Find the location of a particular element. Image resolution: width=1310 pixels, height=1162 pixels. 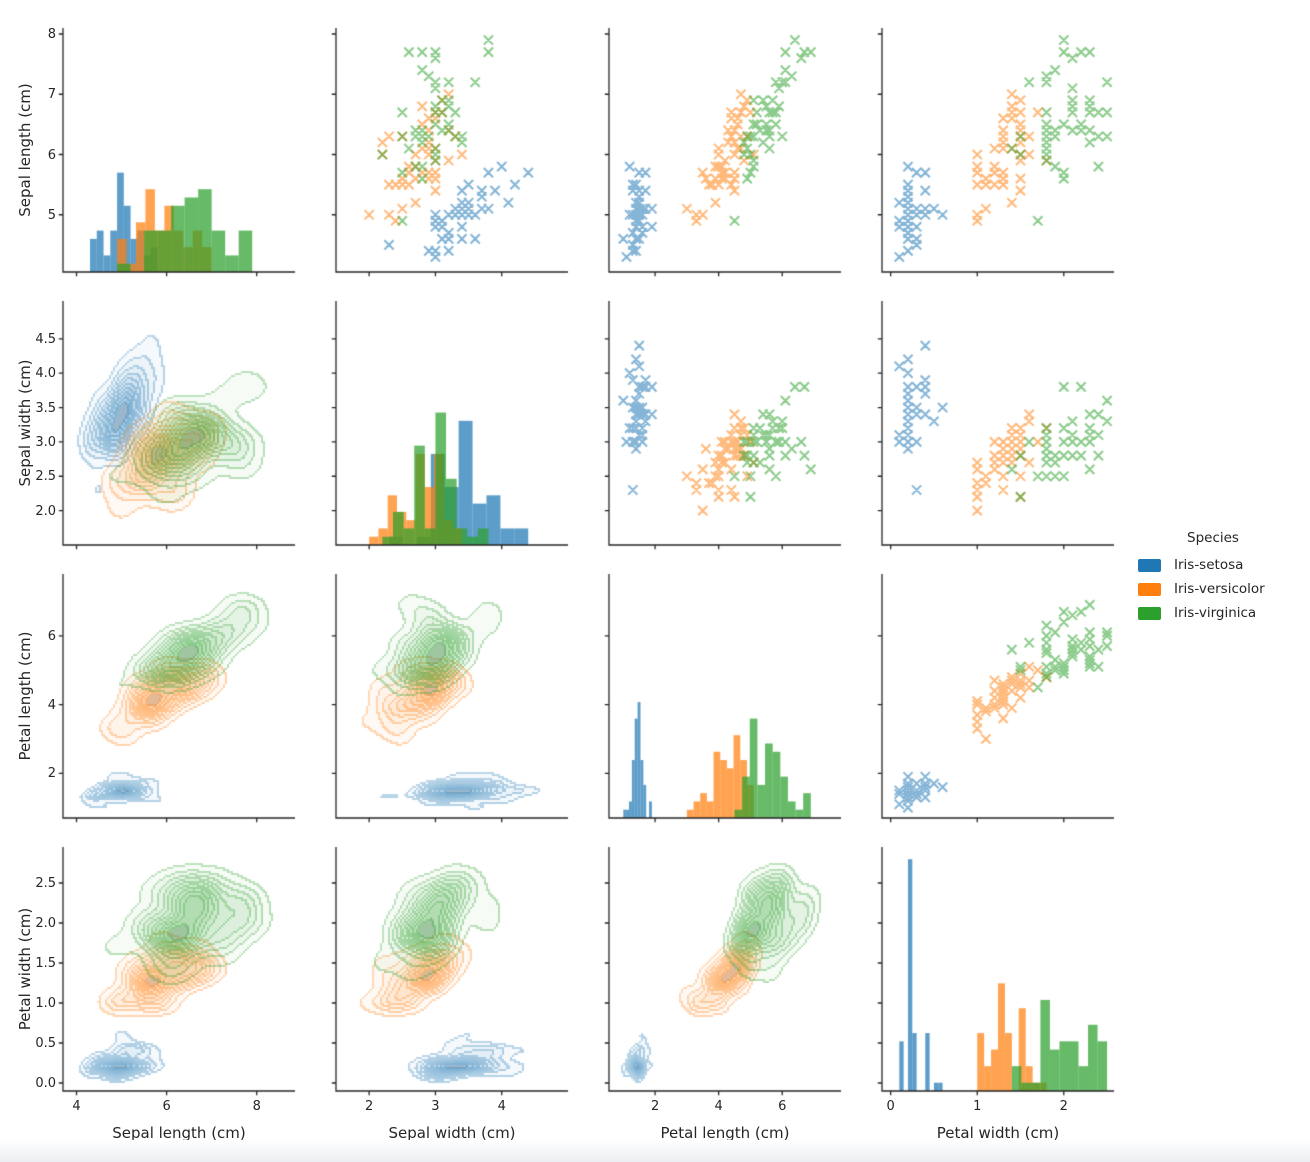

legend-swatch-virginica is located at coordinates (1149, 613).